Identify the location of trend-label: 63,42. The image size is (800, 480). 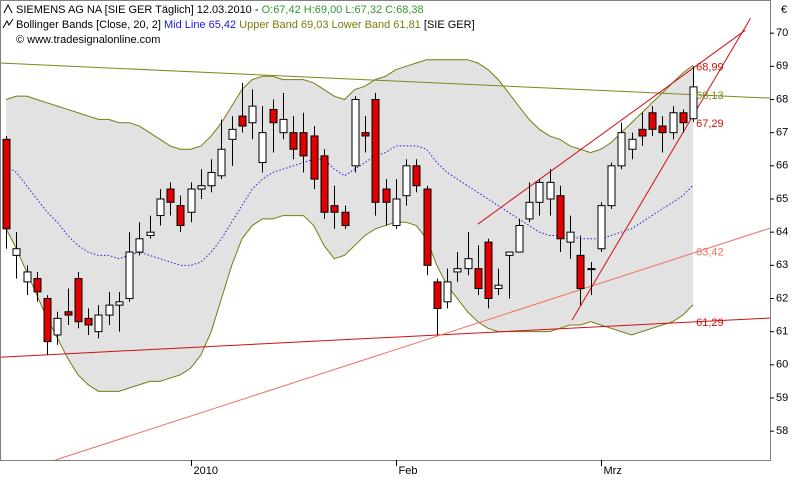
(710, 252).